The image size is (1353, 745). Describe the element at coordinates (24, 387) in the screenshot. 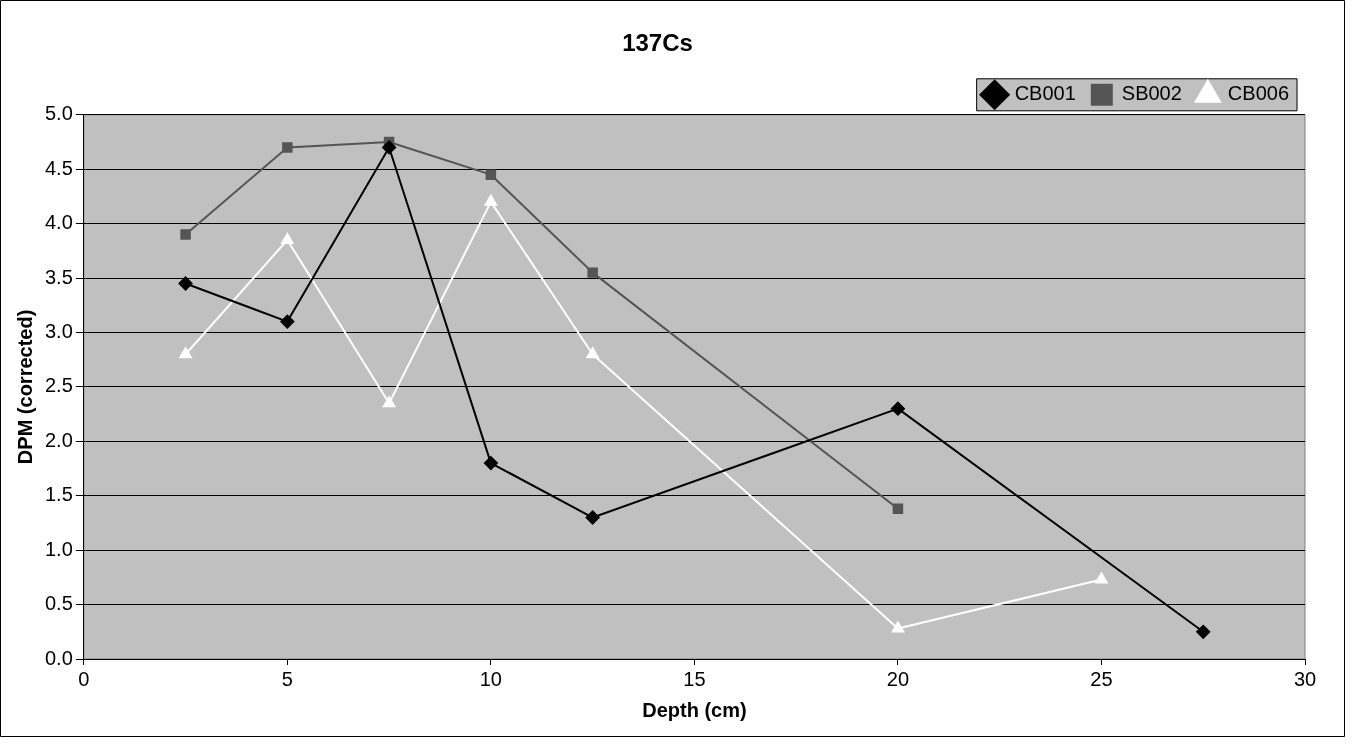

I see `y-axis-title: DPM (corrected)` at that location.